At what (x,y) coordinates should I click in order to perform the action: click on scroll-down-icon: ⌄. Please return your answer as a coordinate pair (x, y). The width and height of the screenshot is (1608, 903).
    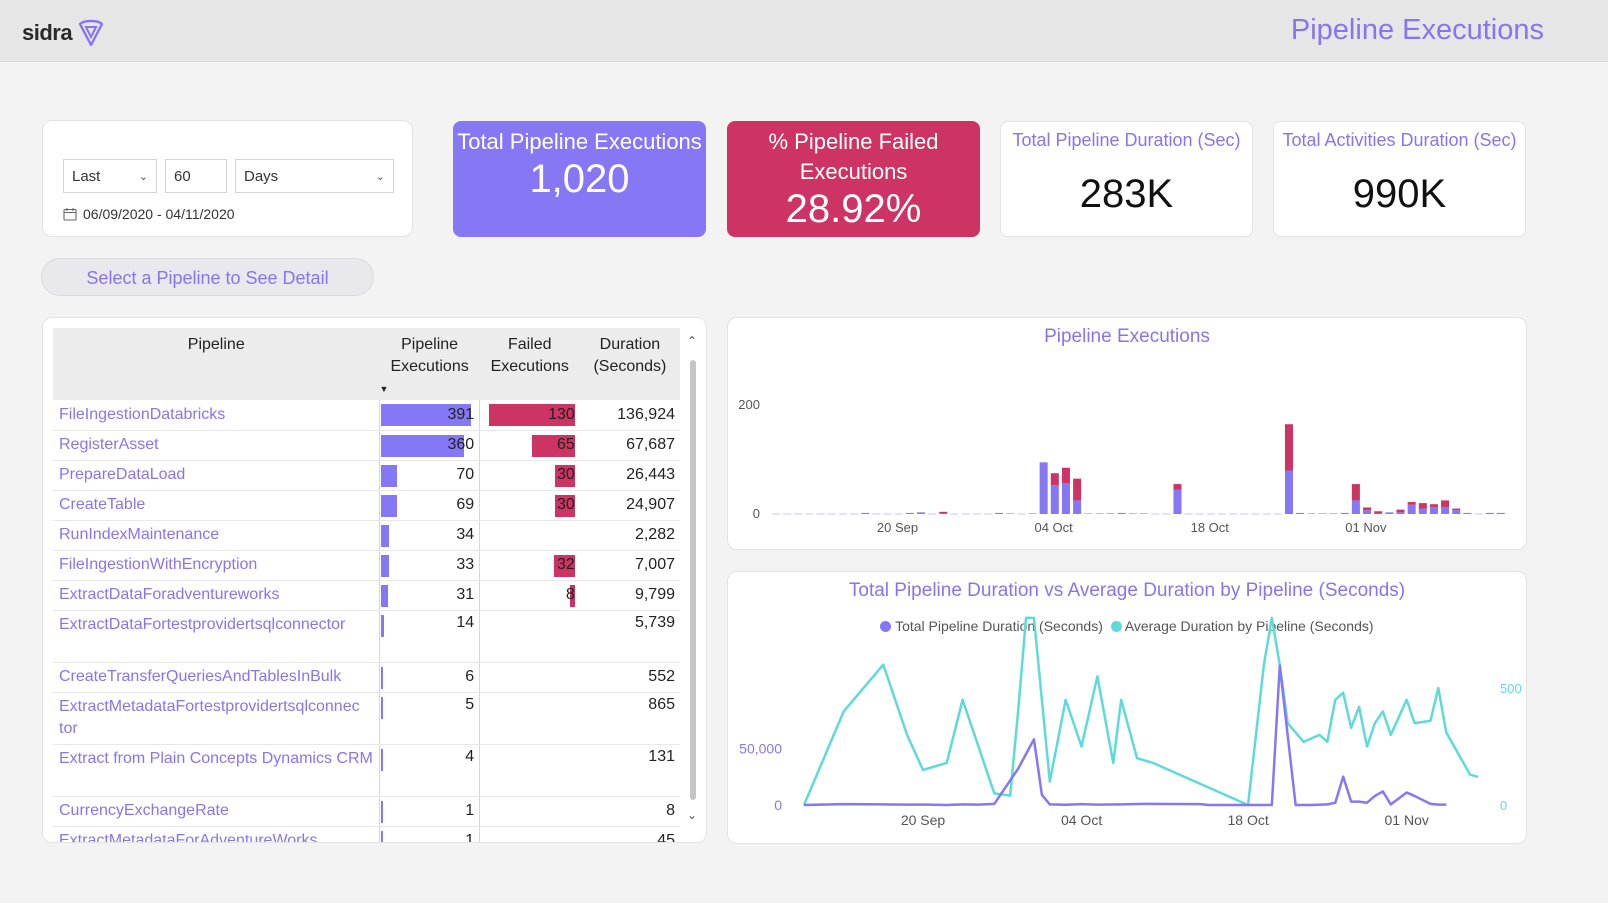
    Looking at the image, I should click on (692, 815).